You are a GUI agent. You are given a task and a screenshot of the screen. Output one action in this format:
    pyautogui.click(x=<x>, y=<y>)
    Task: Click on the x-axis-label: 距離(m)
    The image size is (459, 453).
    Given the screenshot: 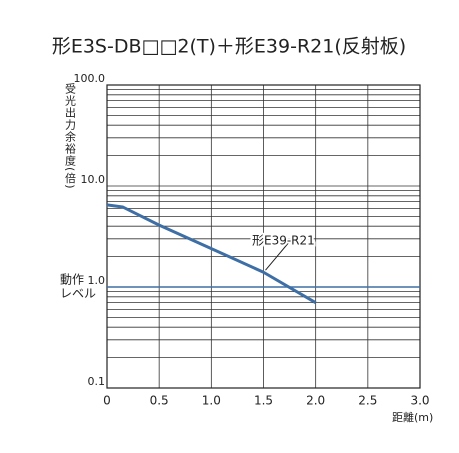 What is the action you would take?
    pyautogui.click(x=412, y=417)
    